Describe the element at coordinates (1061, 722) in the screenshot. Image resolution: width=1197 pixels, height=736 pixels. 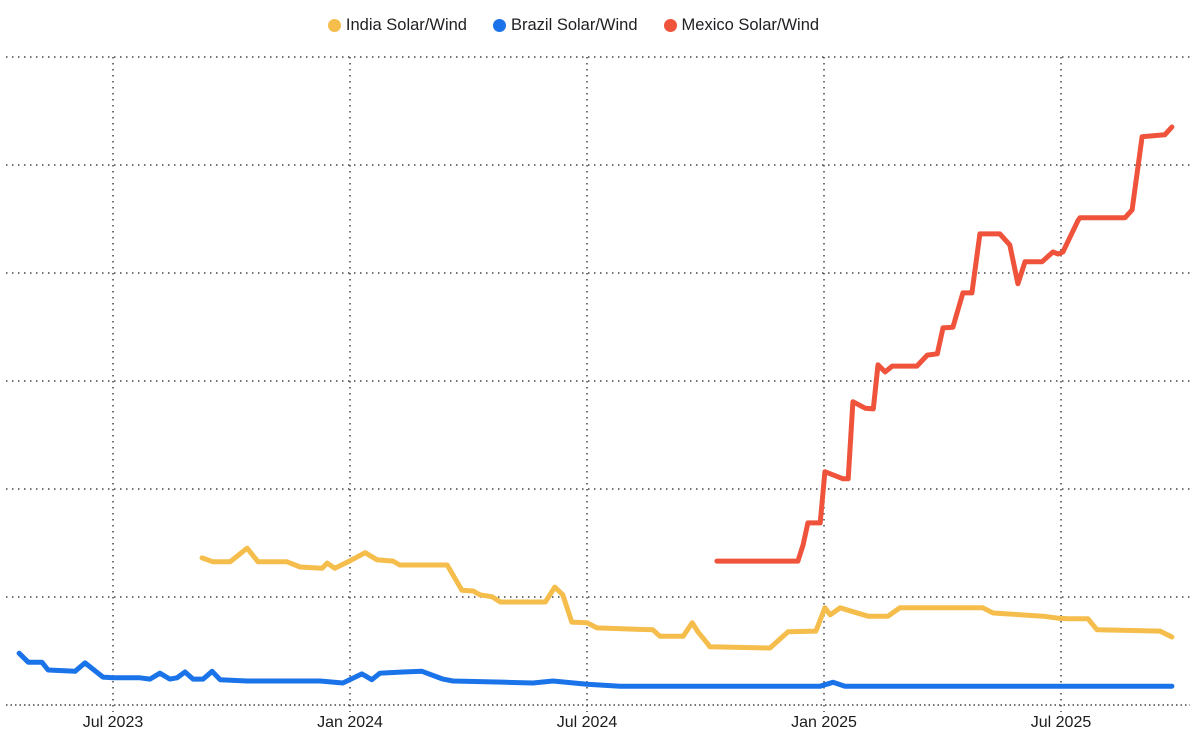
I see `x-tick-label: Jul 2025` at that location.